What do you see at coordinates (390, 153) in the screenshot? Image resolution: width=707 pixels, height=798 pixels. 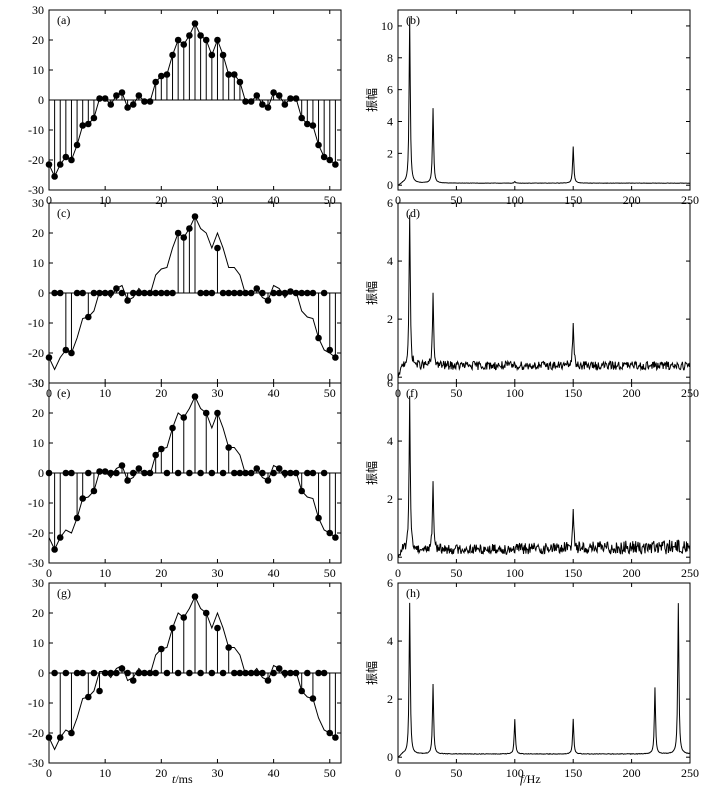 I see `y-tick-label: 2` at bounding box center [390, 153].